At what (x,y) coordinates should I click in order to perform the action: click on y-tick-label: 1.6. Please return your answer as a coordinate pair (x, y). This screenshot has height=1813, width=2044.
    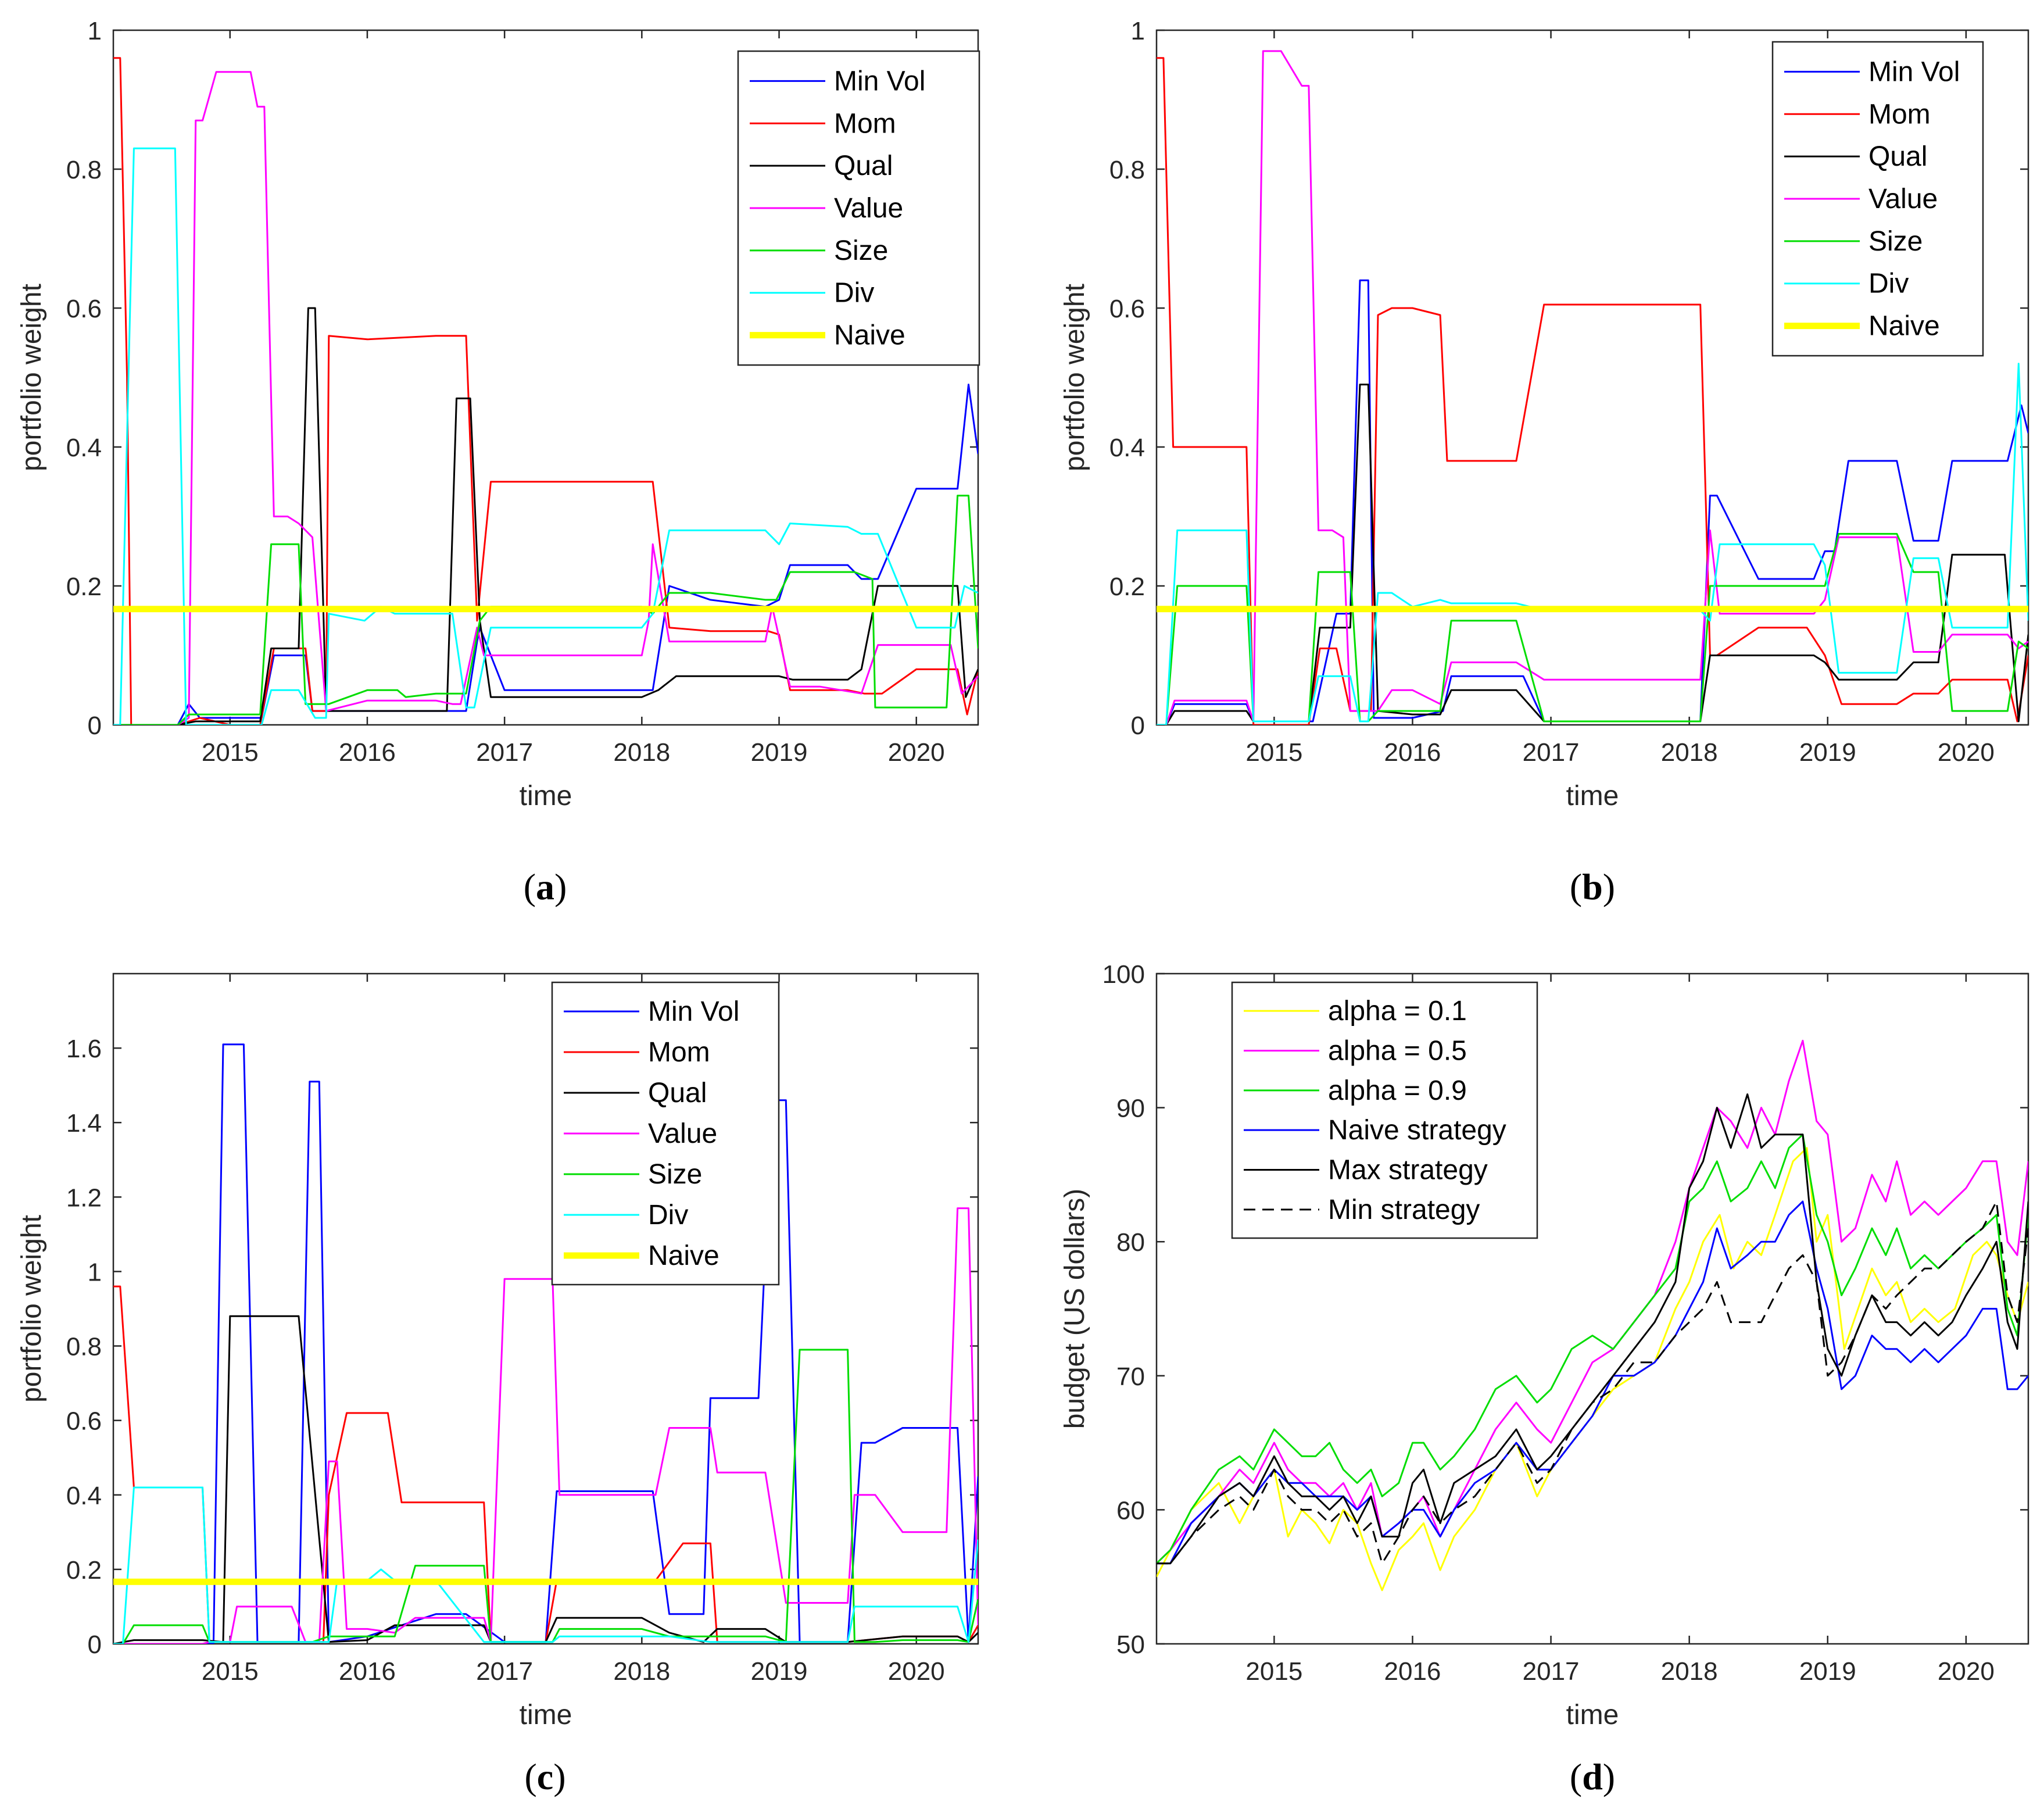
    Looking at the image, I should click on (84, 1049).